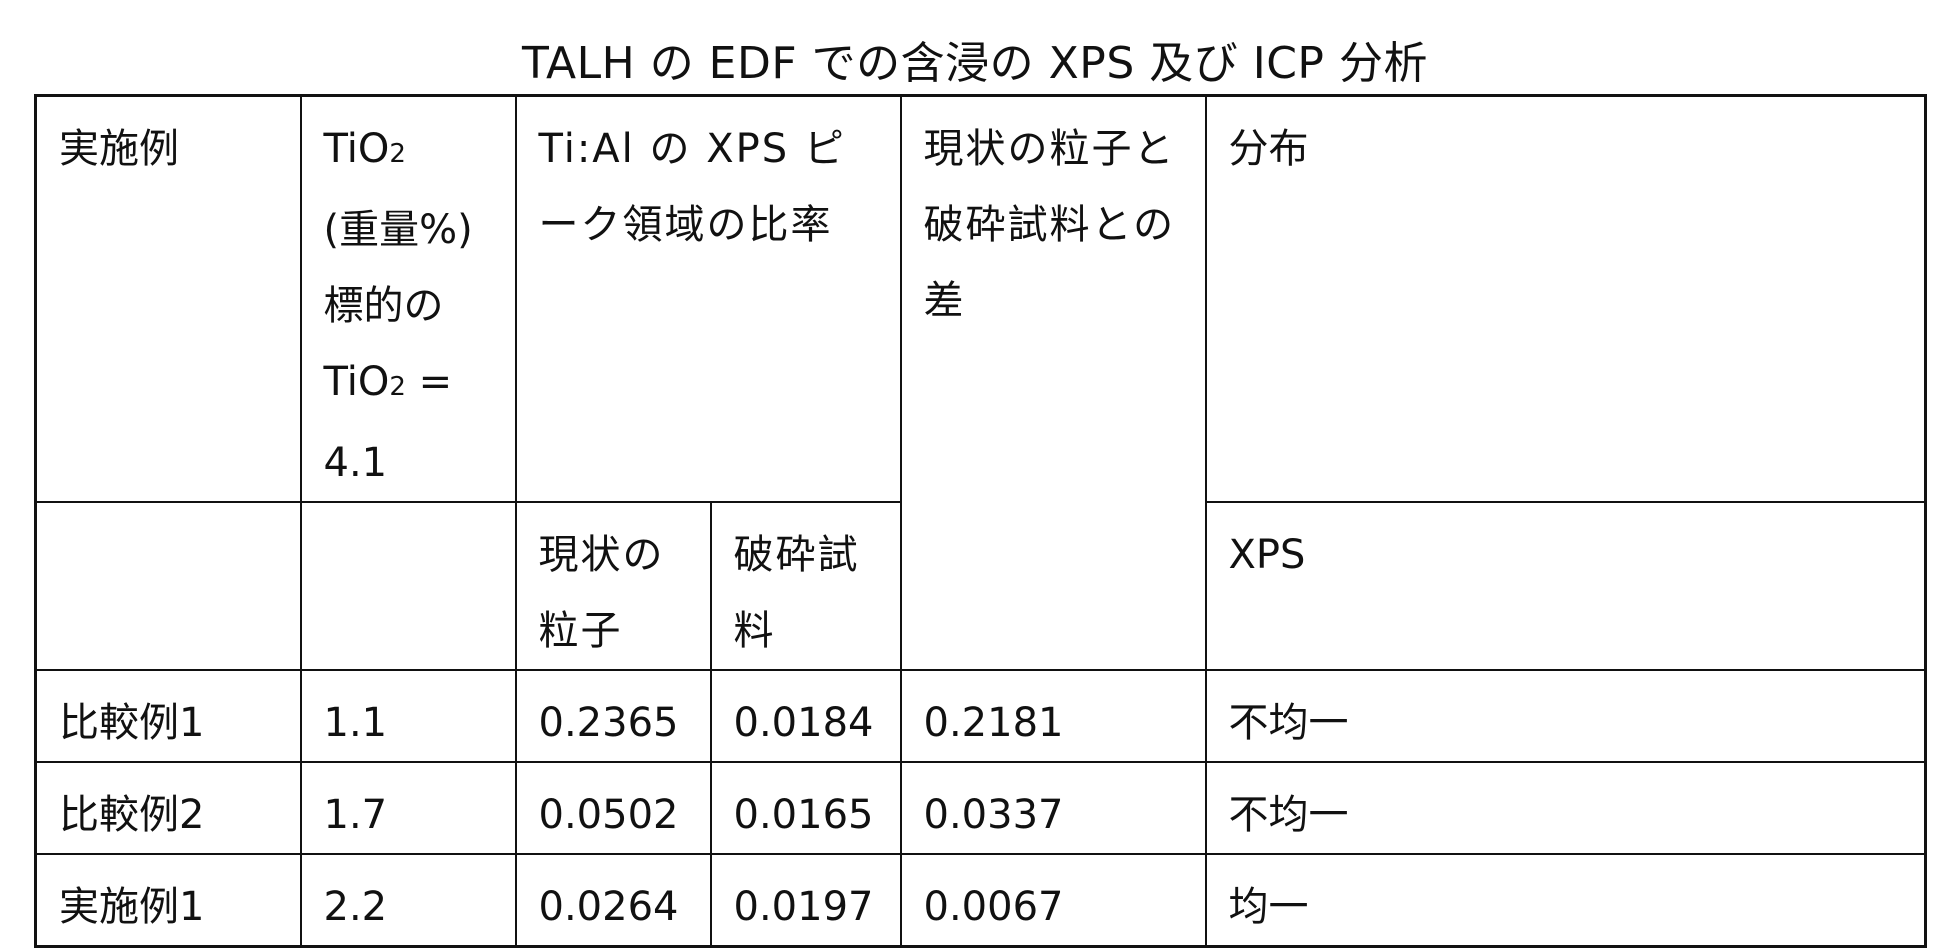  I want to click on header-tio2-target-equals: =, so click(429, 382).